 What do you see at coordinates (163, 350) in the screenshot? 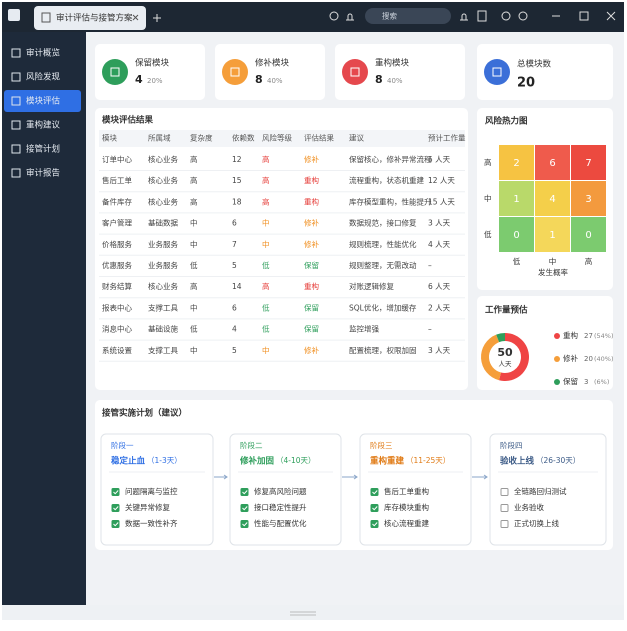
I see `table-cell: 支撑工具` at bounding box center [163, 350].